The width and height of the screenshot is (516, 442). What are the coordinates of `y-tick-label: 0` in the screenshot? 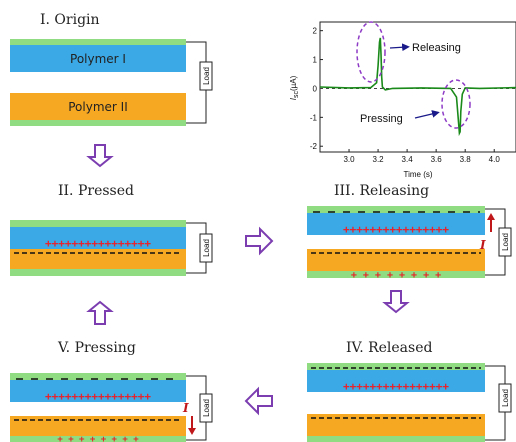 It's located at (315, 88).